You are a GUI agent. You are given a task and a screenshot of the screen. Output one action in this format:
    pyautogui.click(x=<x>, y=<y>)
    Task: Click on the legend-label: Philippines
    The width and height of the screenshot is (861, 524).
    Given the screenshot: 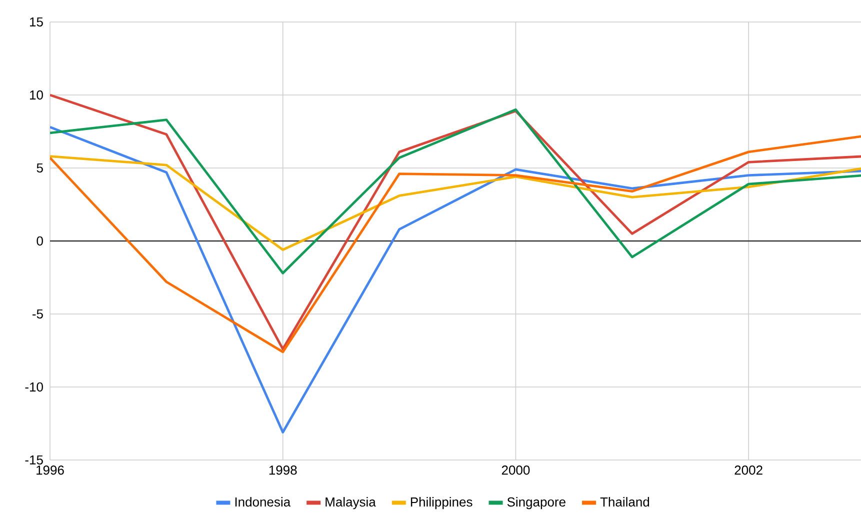 What is the action you would take?
    pyautogui.click(x=441, y=503)
    